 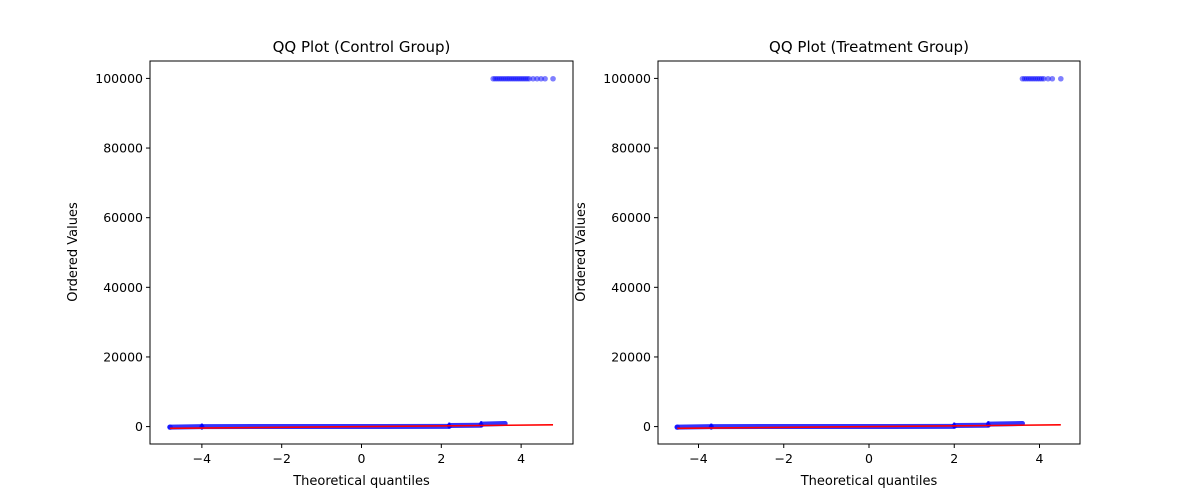 I want to click on x-axis-label-treatment: Theoretical quantiles, so click(x=869, y=481).